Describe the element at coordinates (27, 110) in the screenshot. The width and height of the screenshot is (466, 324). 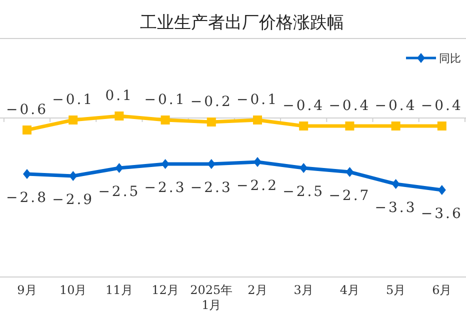
I see `data-label: −0.6` at that location.